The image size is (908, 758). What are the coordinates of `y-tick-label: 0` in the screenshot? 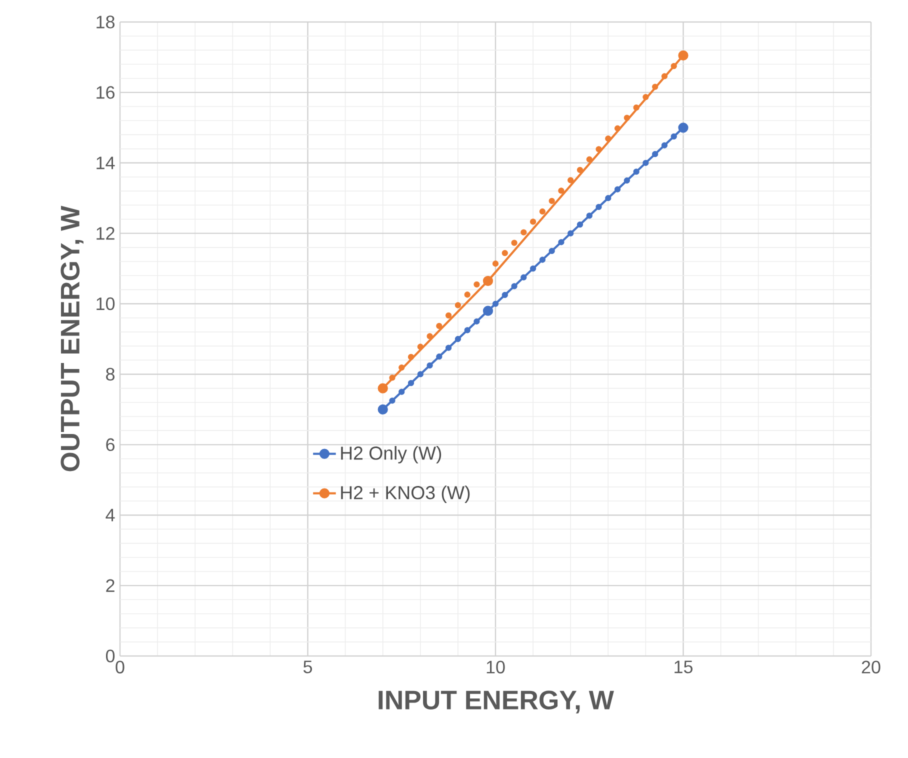 It's located at (110, 656).